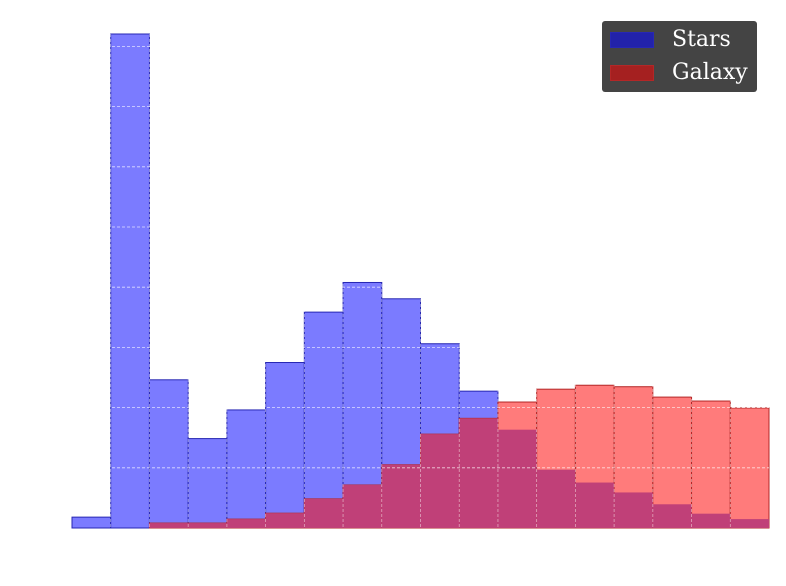  I want to click on legend: Stars Galaxy, so click(679, 56).